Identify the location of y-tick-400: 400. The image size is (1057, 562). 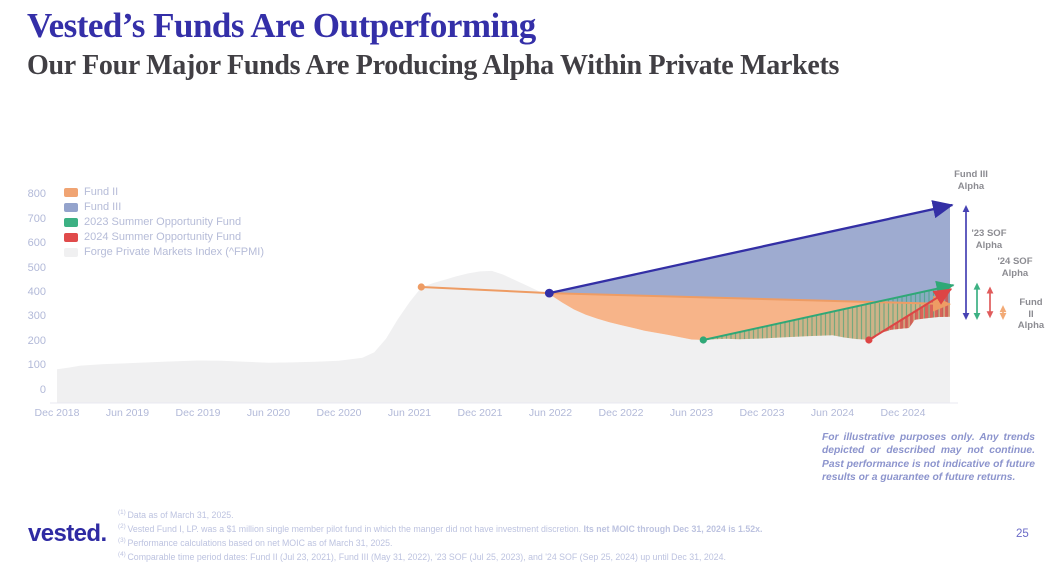
(36, 291).